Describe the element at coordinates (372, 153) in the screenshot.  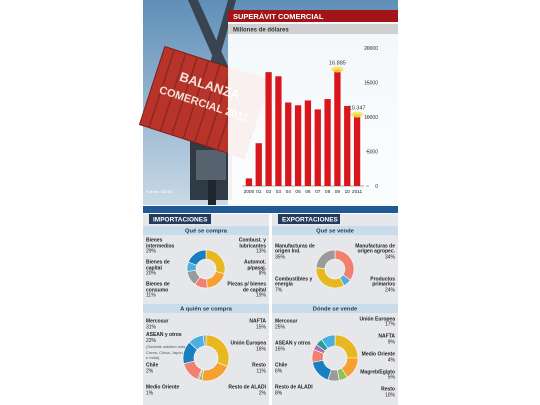
I see `y-tick-label: 5000` at that location.